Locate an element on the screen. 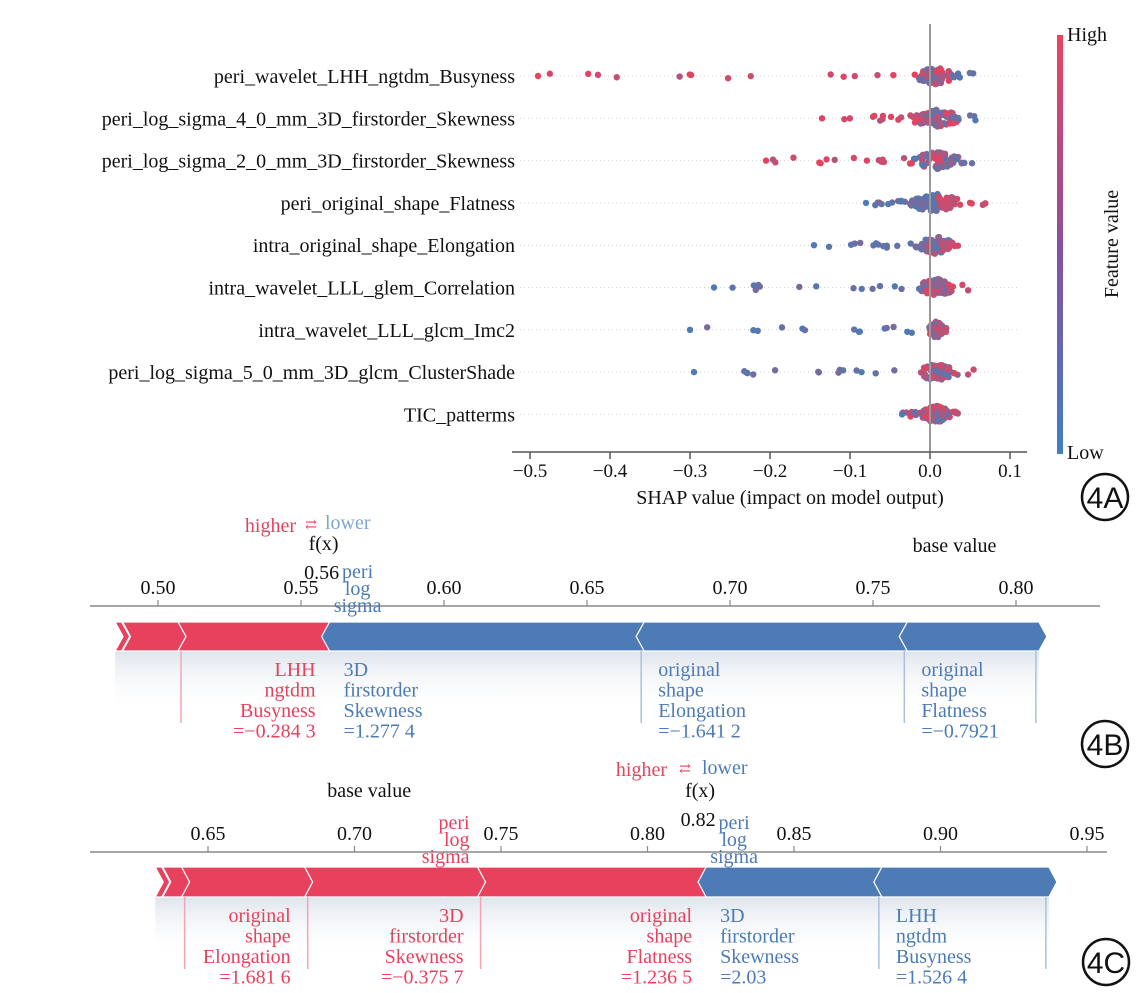  legend-arrows: ⇄ is located at coordinates (685, 769).